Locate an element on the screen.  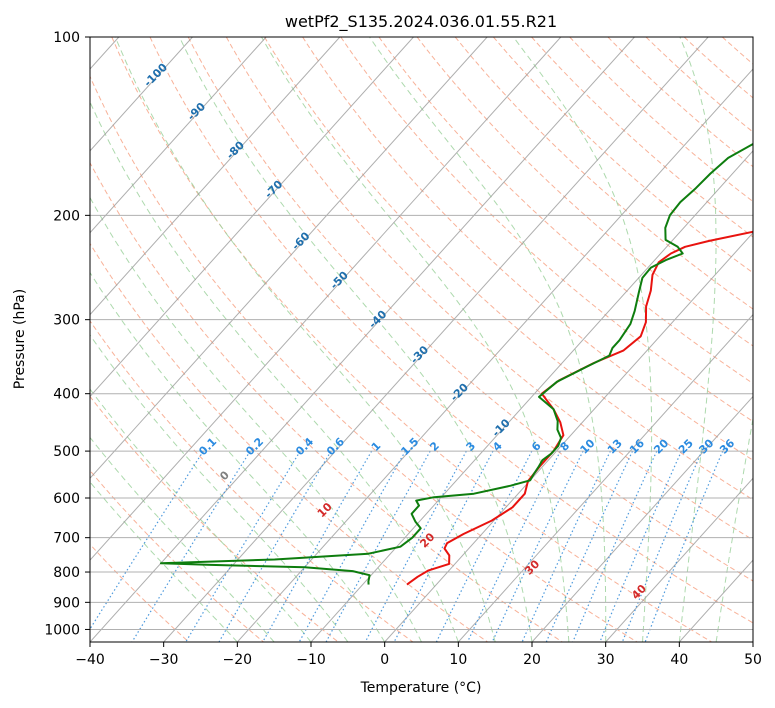
y-tick-label: 100 is located at coordinates (66, 38).